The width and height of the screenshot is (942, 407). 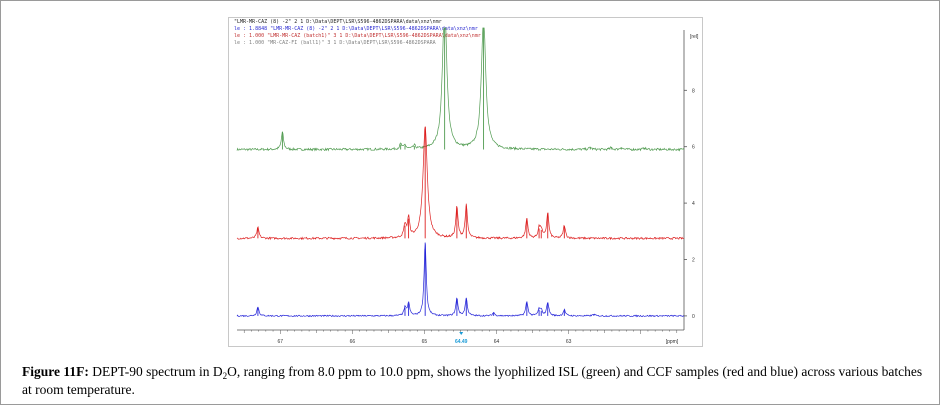 I want to click on x-tick-label: 65, so click(x=425, y=342).